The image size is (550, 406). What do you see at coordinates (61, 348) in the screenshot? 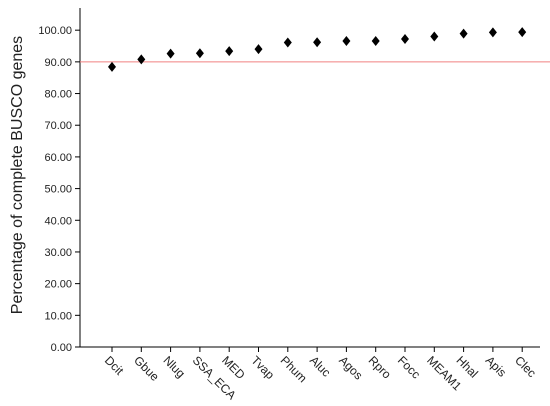
I see `y-tick-label: 0.00` at bounding box center [61, 348].